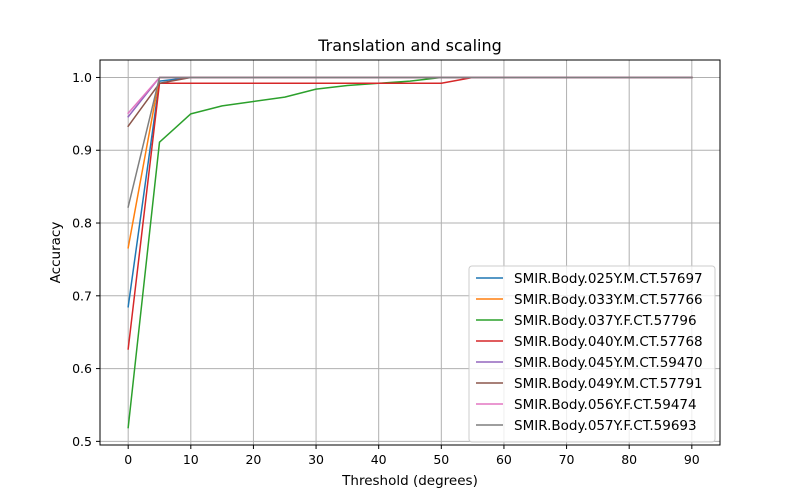  What do you see at coordinates (82, 77) in the screenshot?
I see `y-tick-label: 1.0` at bounding box center [82, 77].